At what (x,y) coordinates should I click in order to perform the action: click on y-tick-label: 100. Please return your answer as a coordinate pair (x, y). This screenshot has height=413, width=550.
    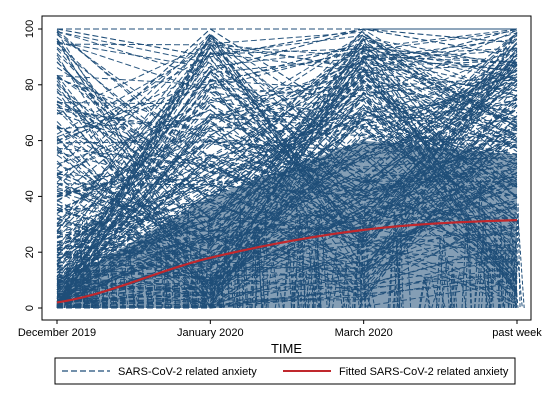
    Looking at the image, I should click on (30, 29).